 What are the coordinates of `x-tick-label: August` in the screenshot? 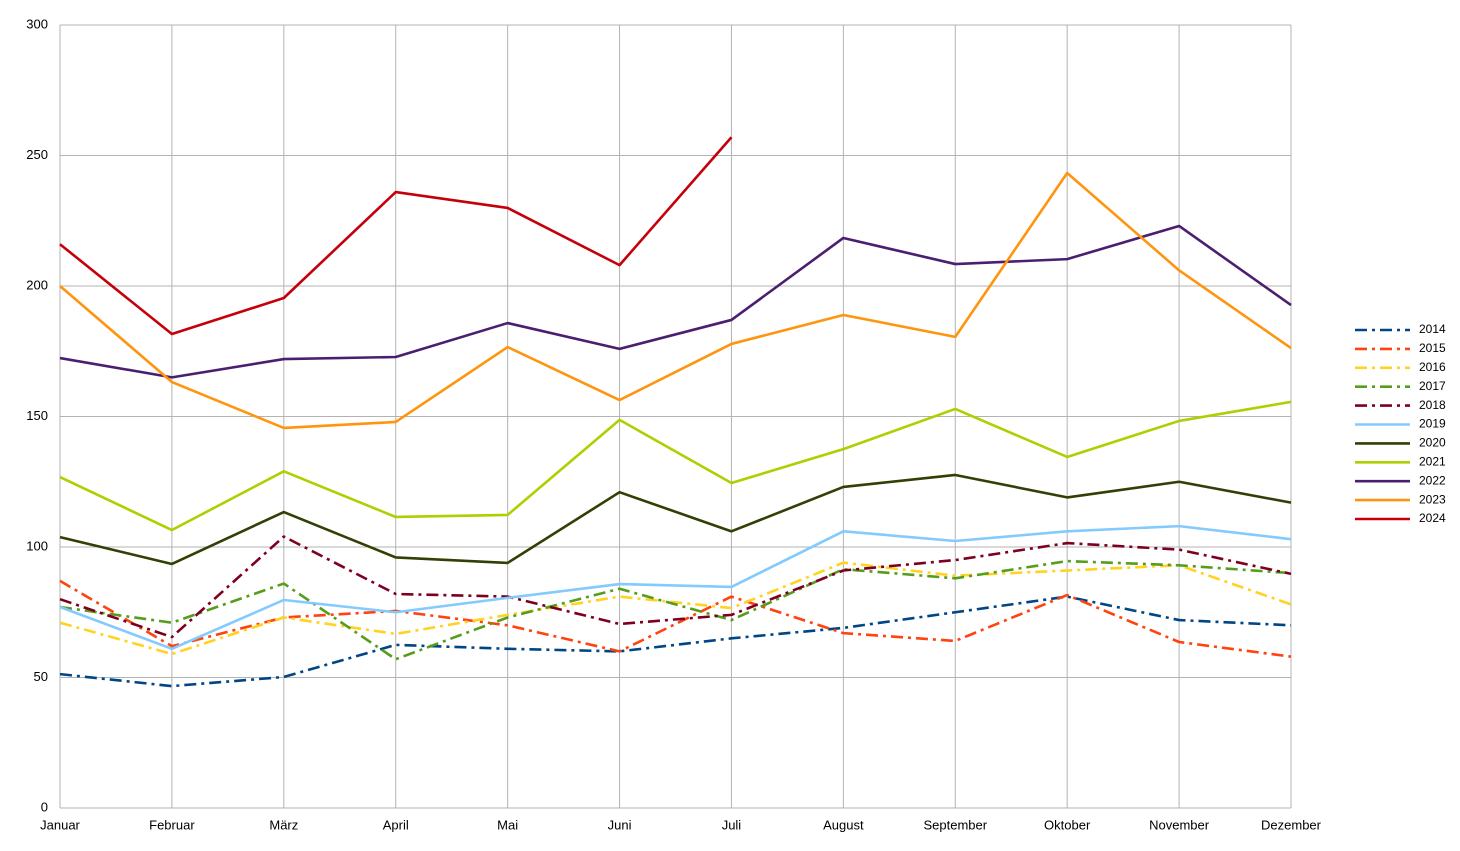 It's located at (843, 824).